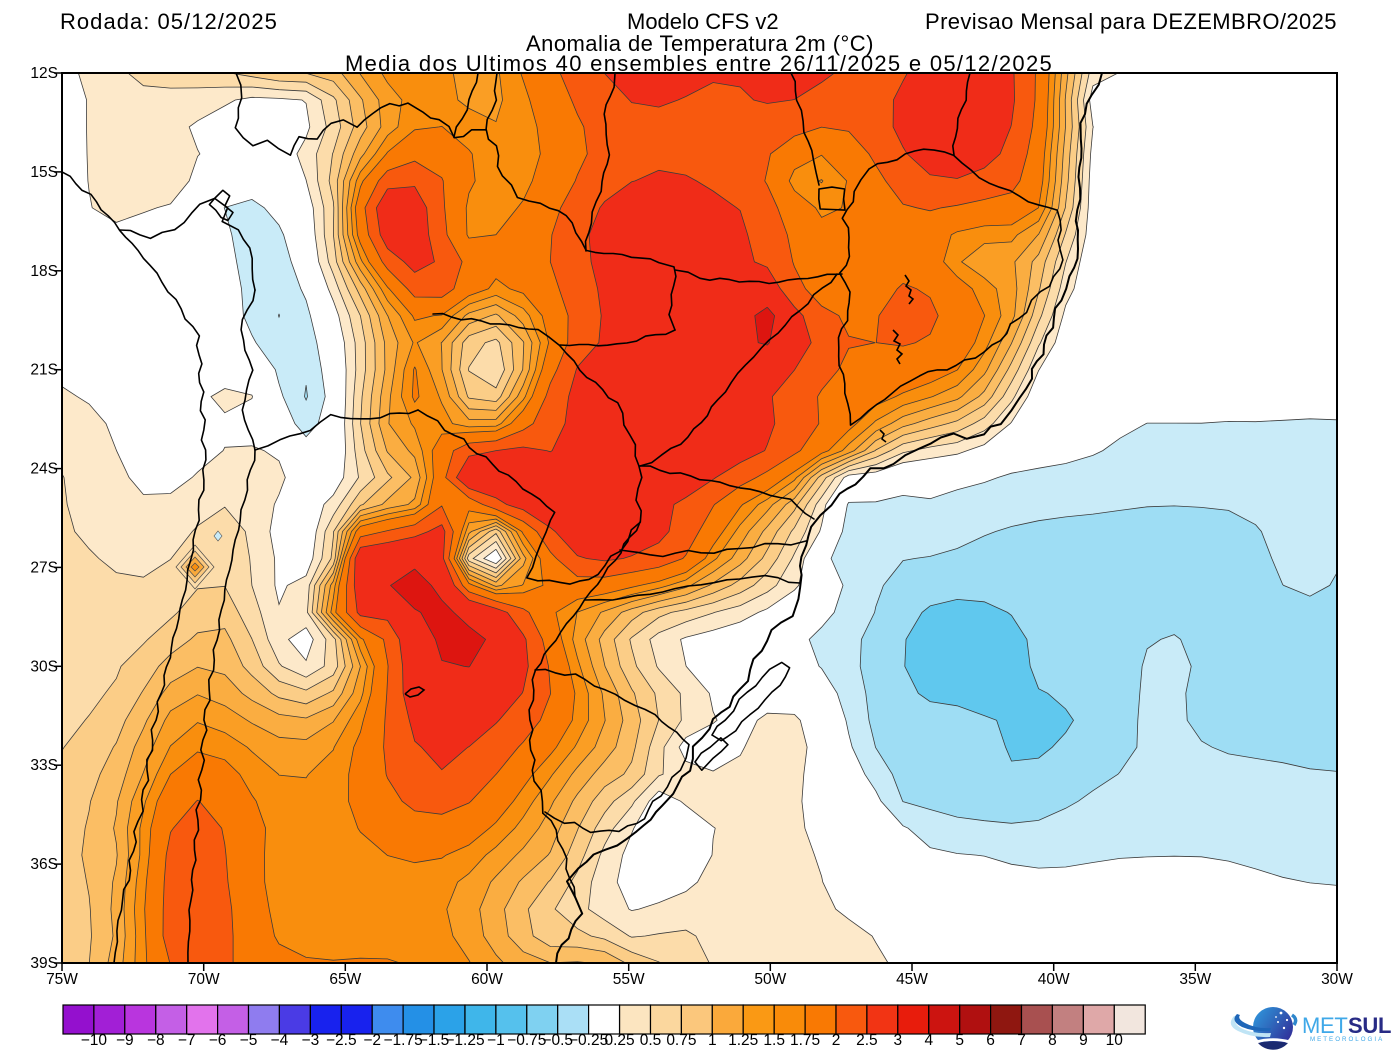 The height and width of the screenshot is (1052, 1400). I want to click on svg-text: −1.25, so click(464, 1040).